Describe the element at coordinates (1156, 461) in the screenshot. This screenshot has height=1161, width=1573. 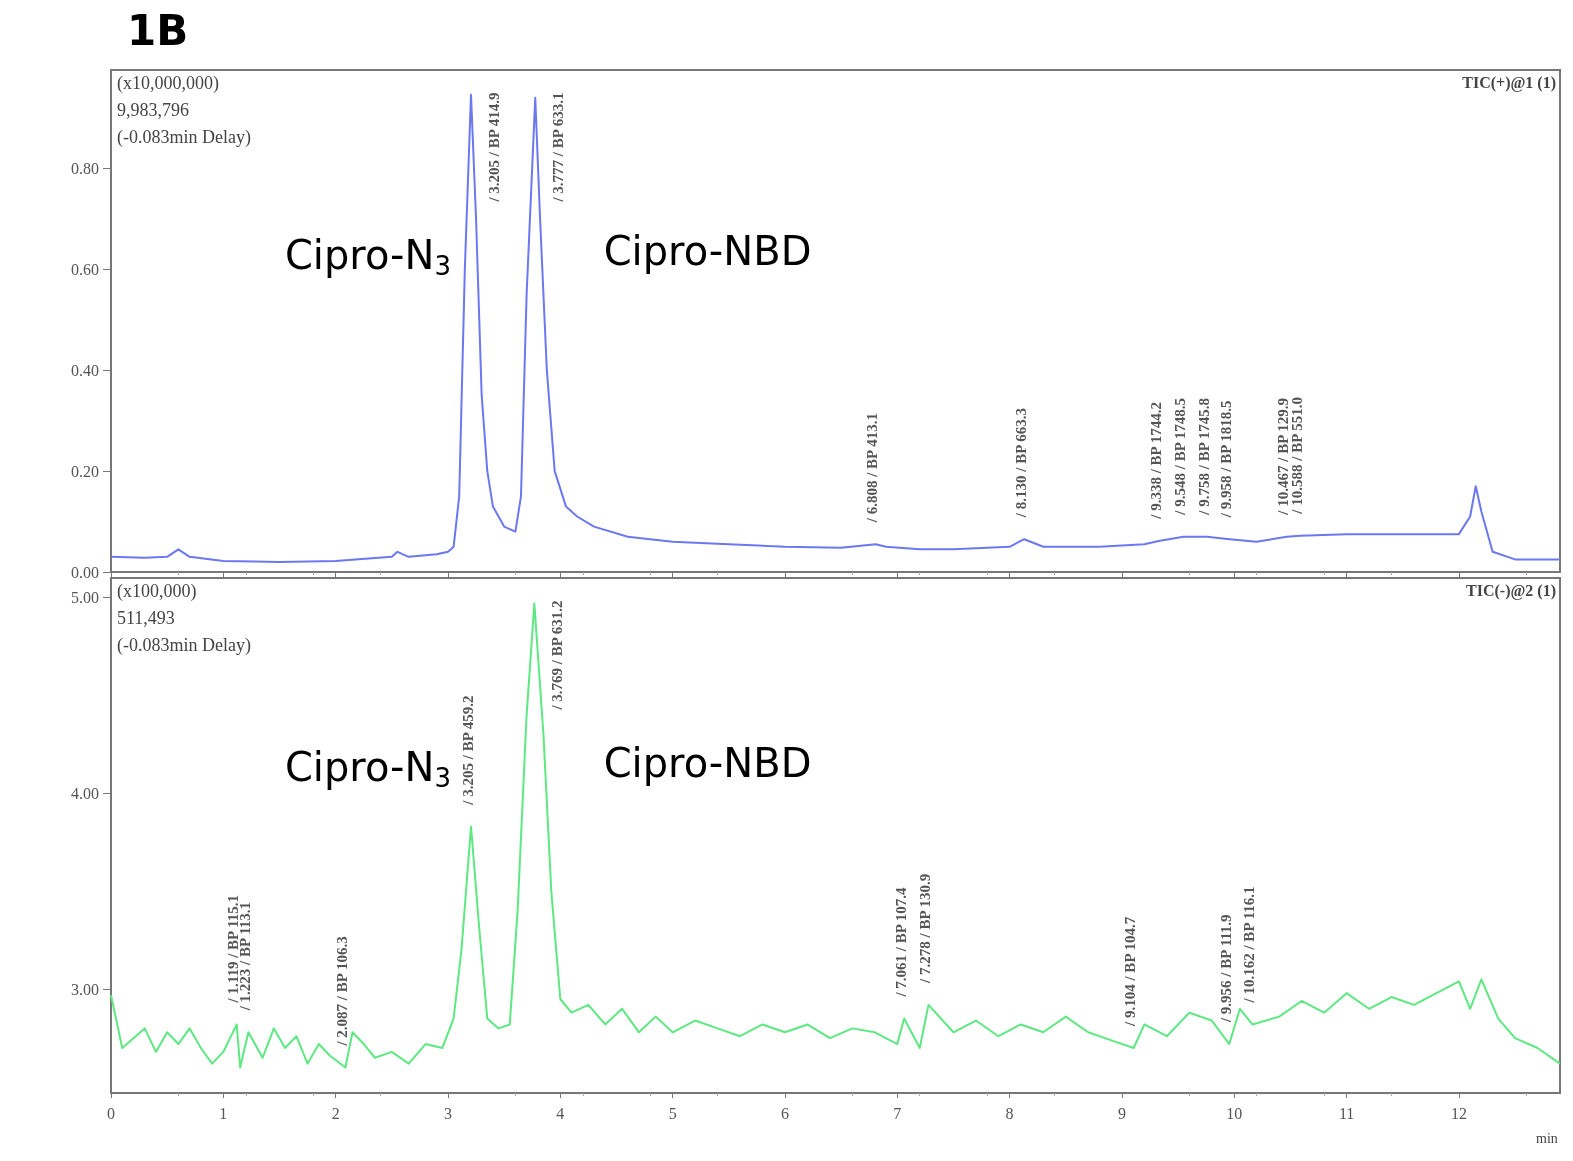
I see `annotation: / 9.338 / BP 1744.2` at that location.